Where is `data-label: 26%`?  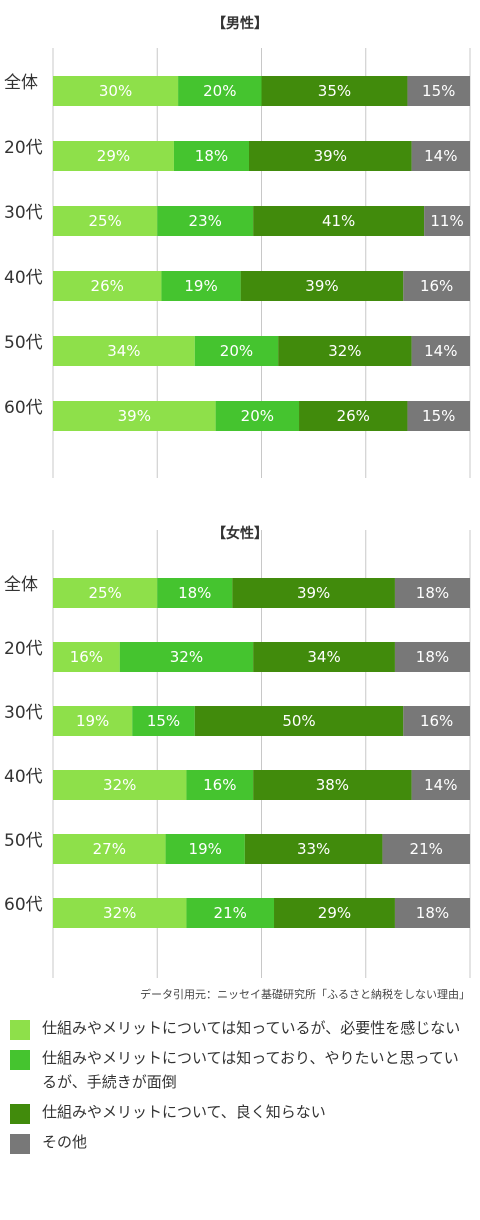
data-label: 26% is located at coordinates (107, 286).